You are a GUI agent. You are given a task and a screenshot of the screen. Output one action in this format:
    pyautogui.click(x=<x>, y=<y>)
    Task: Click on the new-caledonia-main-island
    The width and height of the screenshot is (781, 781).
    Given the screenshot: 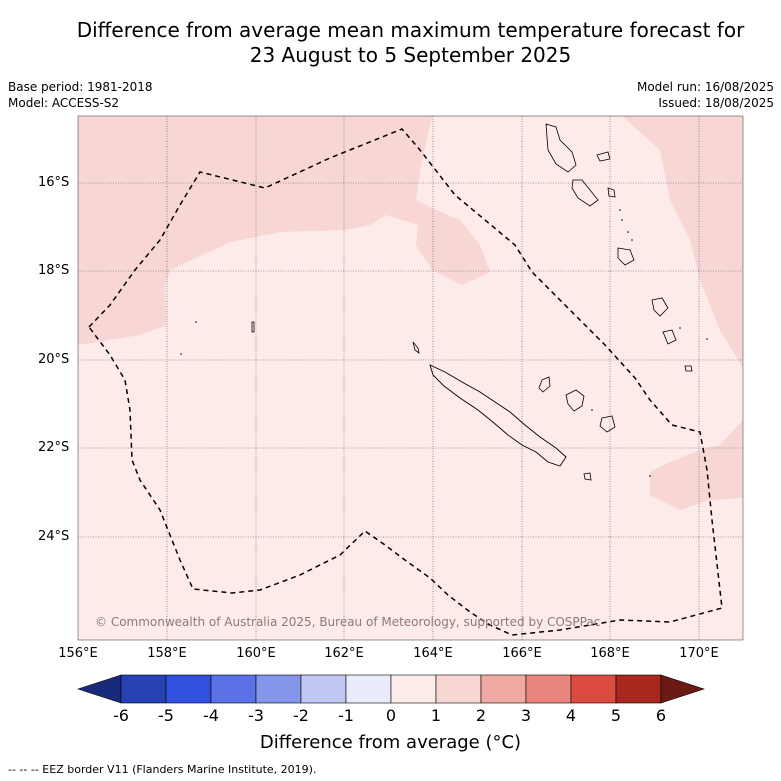 What is the action you would take?
    pyautogui.click(x=498, y=415)
    